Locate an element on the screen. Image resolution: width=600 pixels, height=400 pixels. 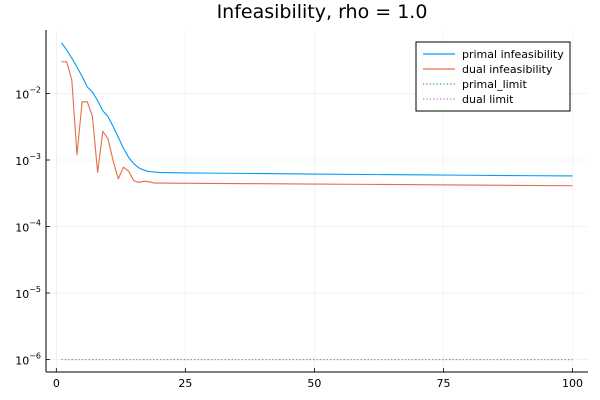
y-tick-label: 10⁻⁵ is located at coordinates (28, 293).